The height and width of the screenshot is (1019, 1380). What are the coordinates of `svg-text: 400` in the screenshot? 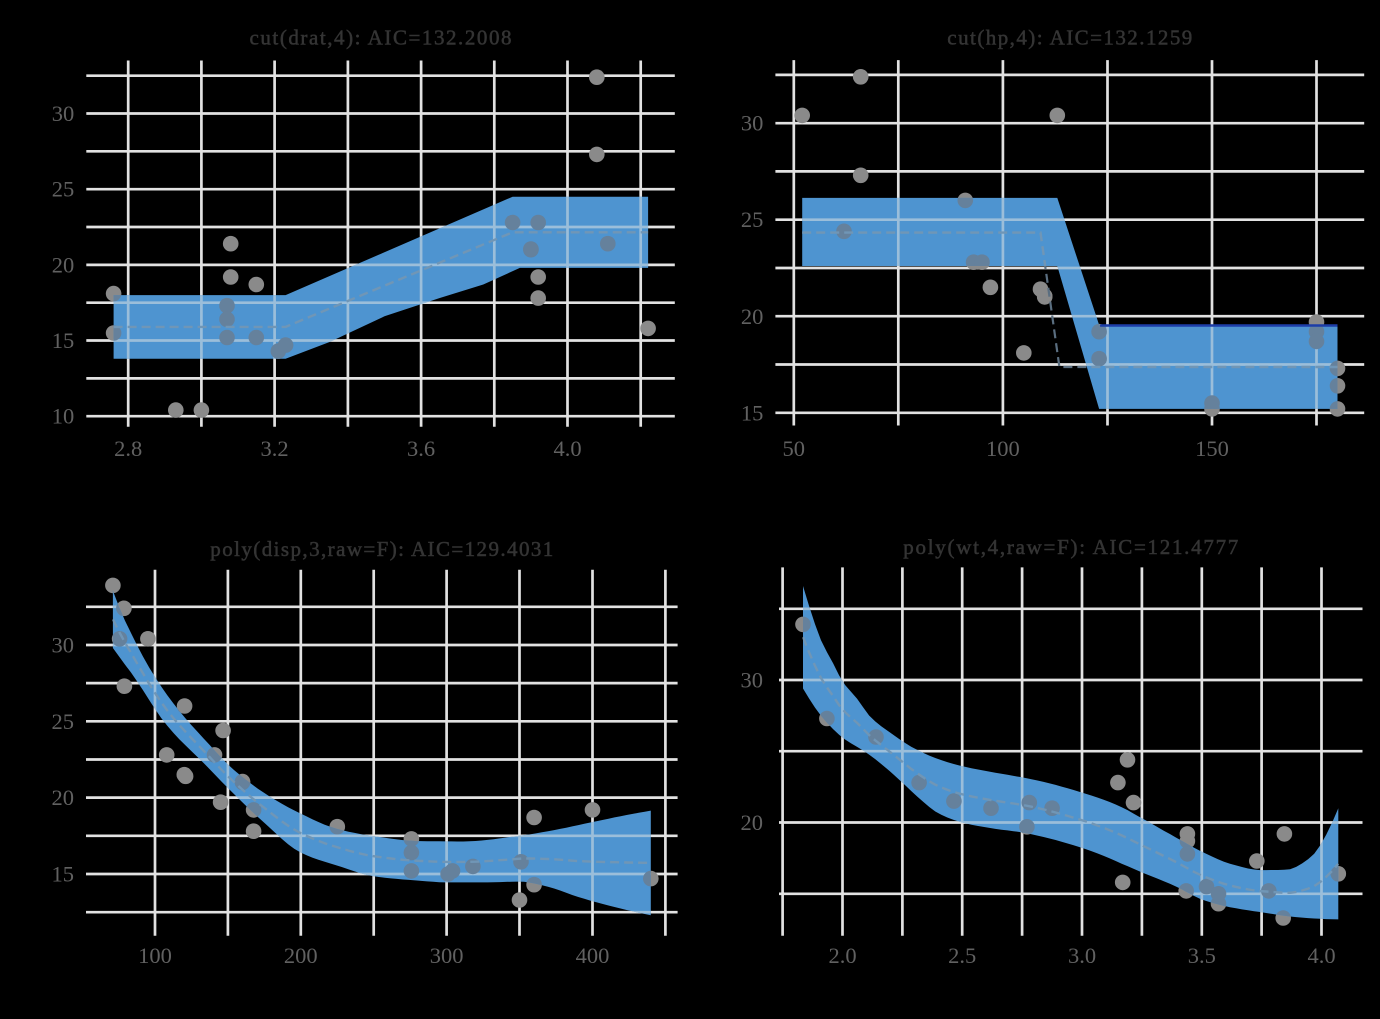 It's located at (593, 955).